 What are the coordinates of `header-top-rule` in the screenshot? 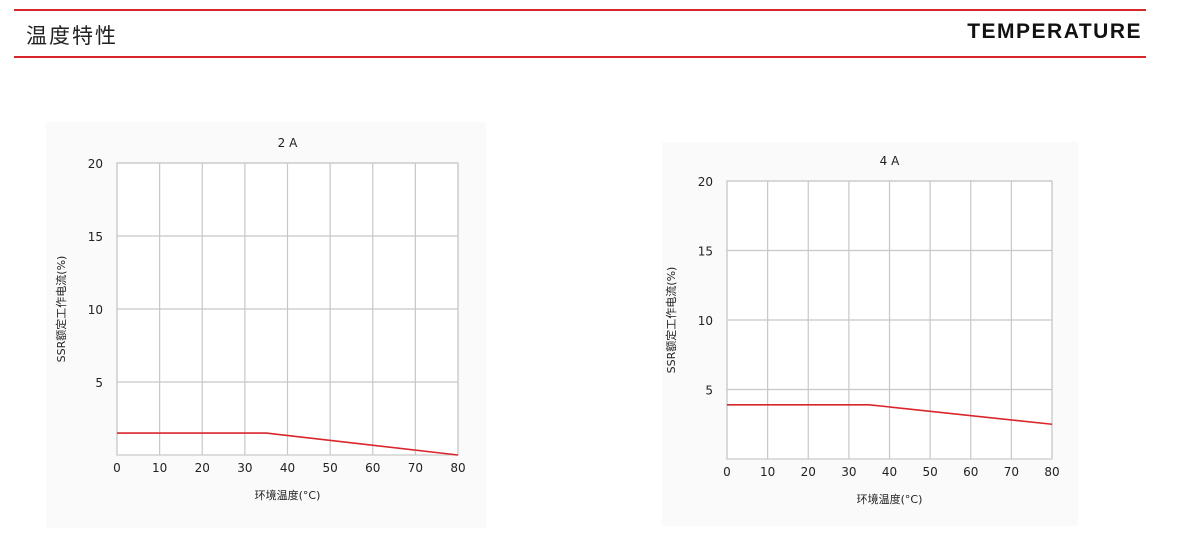 It's located at (580, 10).